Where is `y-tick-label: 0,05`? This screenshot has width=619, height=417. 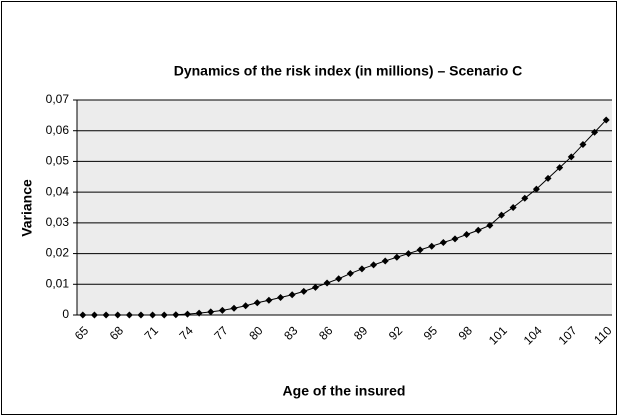 y-tick-label: 0,05 is located at coordinates (58, 161).